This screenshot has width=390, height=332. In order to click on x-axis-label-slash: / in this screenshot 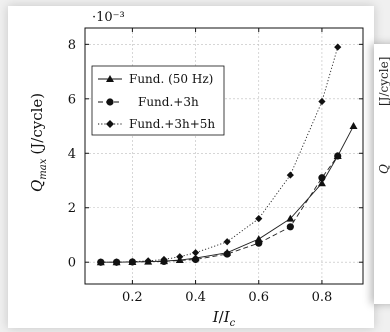, I will do `click(222, 317)`.